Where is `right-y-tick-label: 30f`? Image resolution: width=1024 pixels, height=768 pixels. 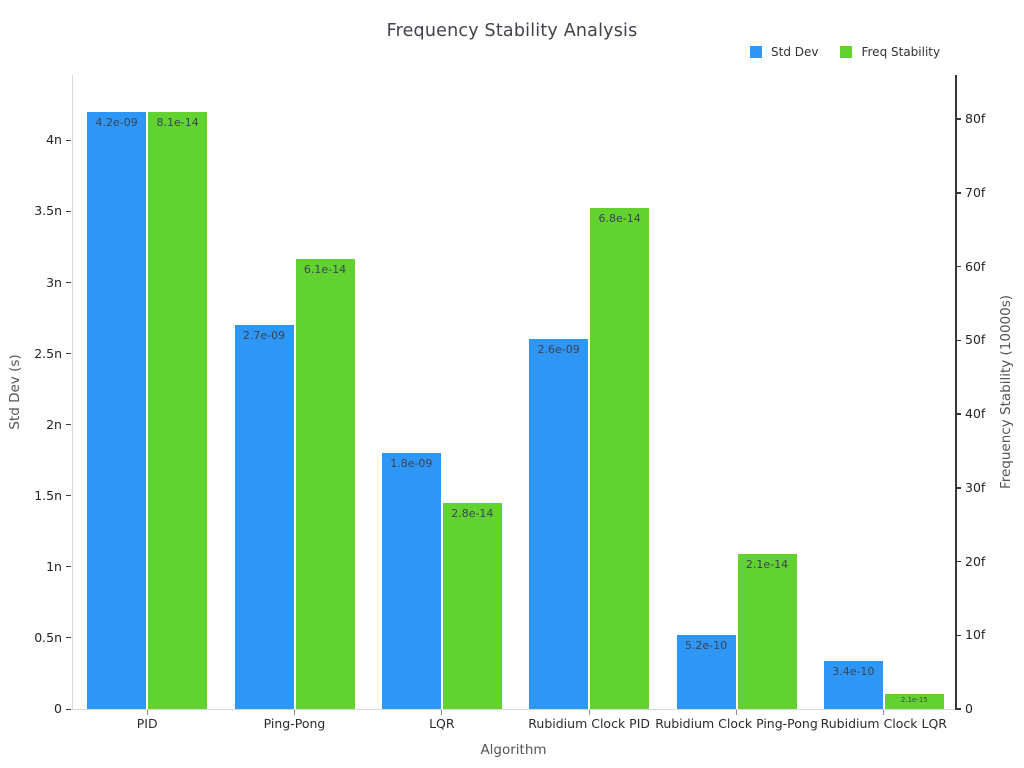 right-y-tick-label: 30f is located at coordinates (975, 487).